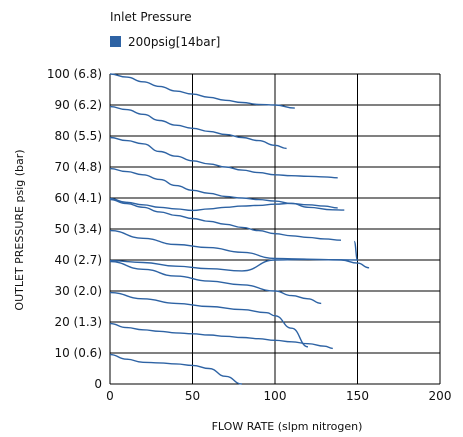 Image resolution: width=463 pixels, height=437 pixels. Describe the element at coordinates (78, 353) in the screenshot. I see `y-tick-label-1: 10 (0.6)` at that location.